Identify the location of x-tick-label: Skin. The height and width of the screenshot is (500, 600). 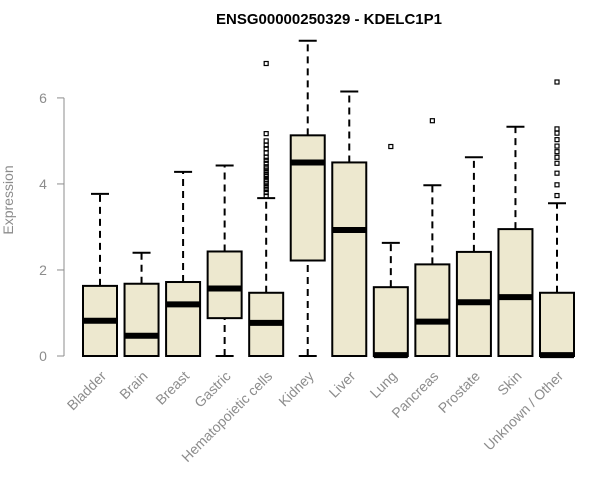
(509, 383).